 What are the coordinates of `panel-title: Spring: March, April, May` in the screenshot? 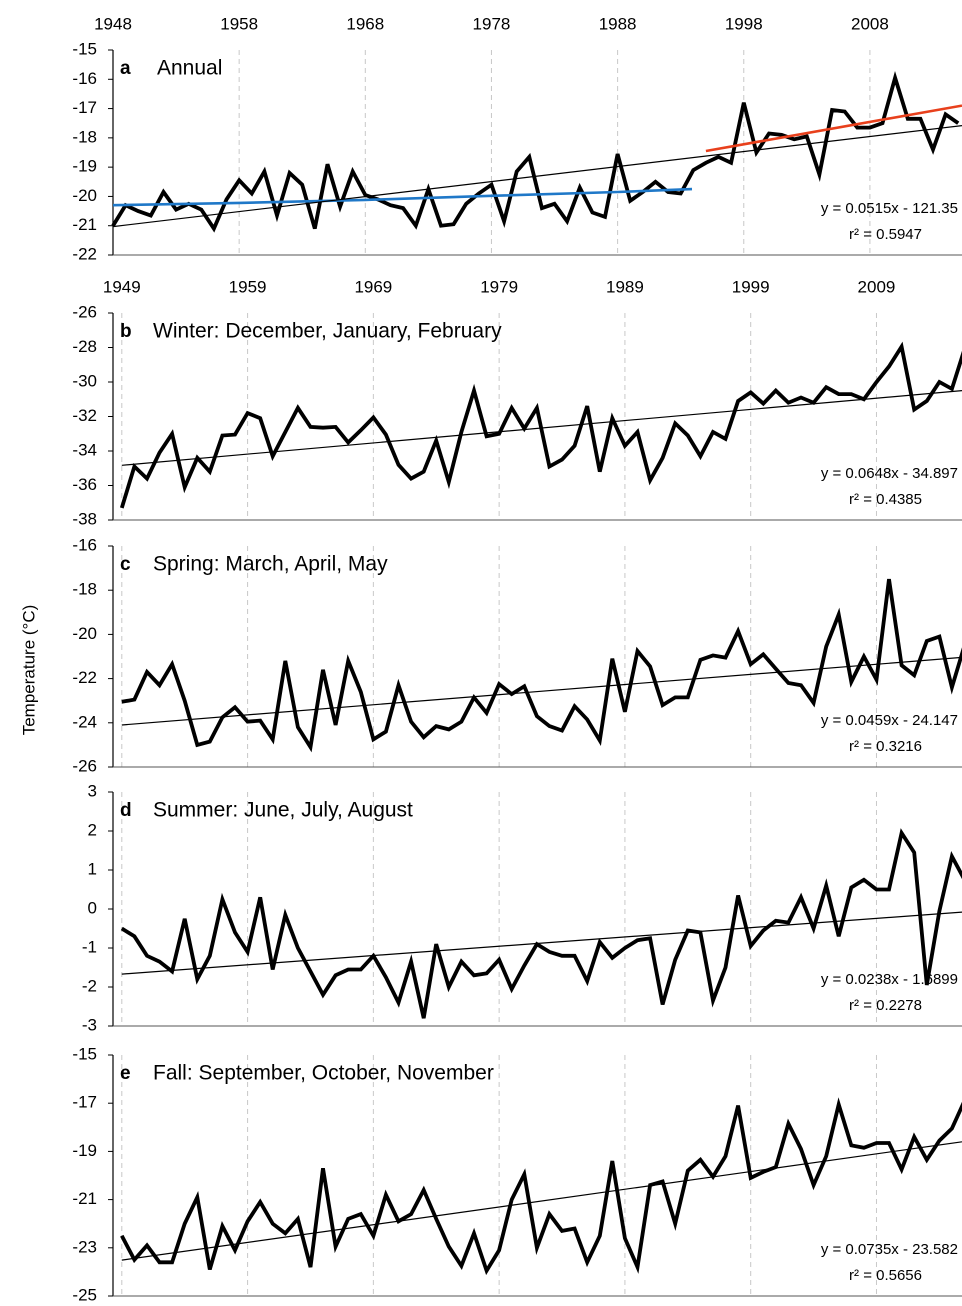 It's located at (270, 564).